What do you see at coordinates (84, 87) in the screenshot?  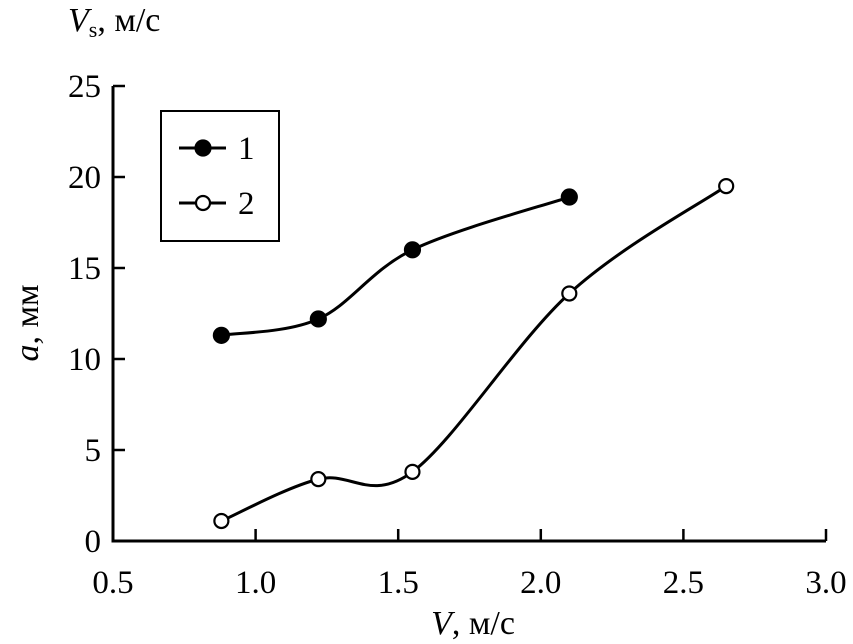 I see `y-tick-label: 25` at bounding box center [84, 87].